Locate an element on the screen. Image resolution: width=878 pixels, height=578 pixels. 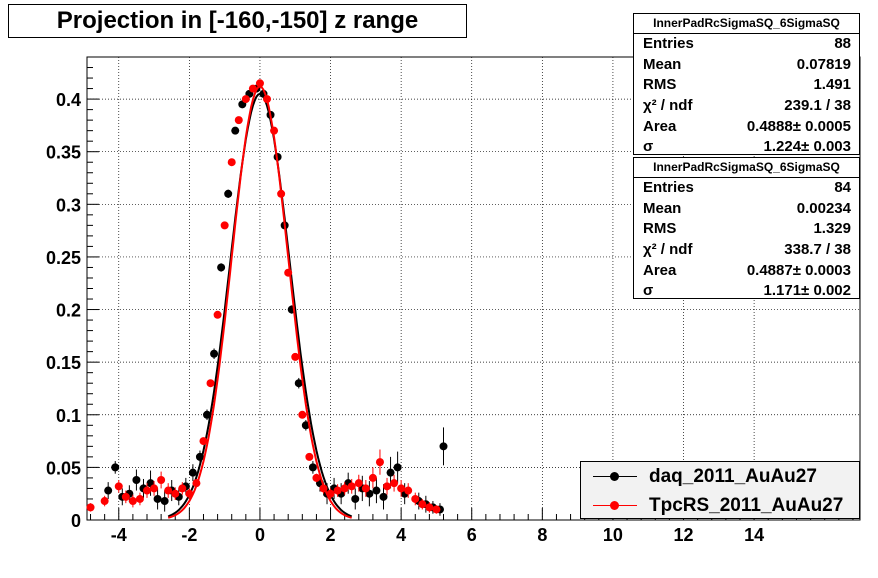
y-tick-label: 0.35 is located at coordinates (63, 153).